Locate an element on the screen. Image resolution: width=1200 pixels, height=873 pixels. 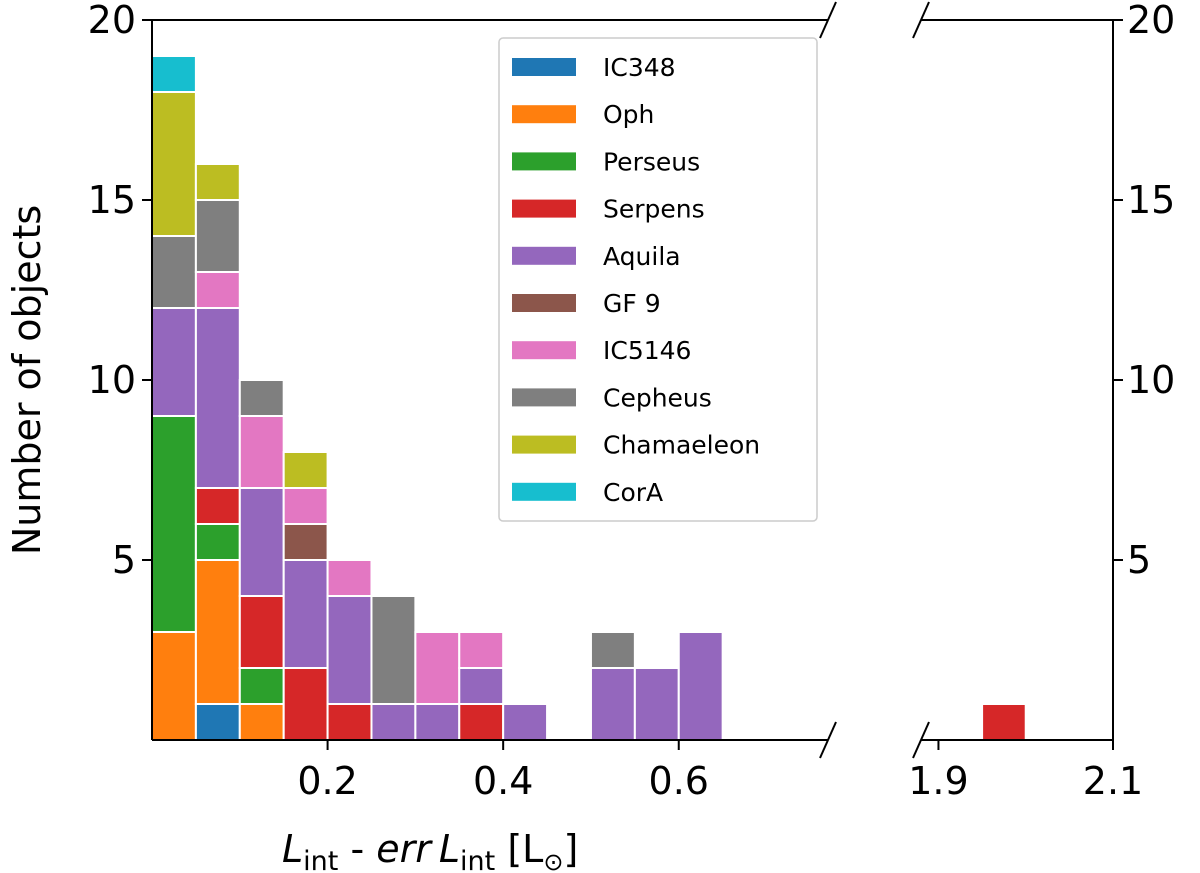
x-label-sun-symbol: ⊙ is located at coordinates (553, 860).